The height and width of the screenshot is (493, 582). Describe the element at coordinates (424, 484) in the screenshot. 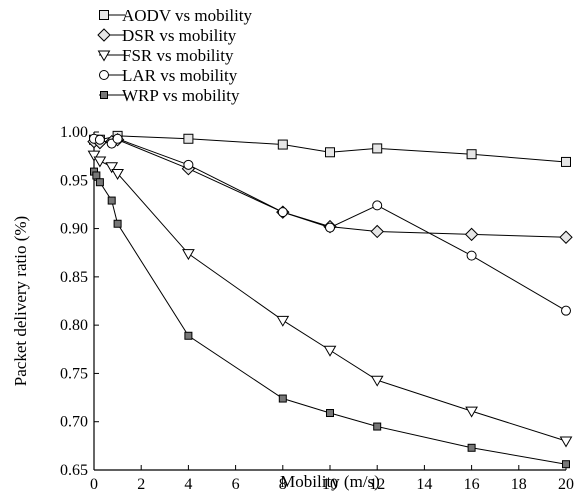

I see `x-tick-label: 14` at that location.